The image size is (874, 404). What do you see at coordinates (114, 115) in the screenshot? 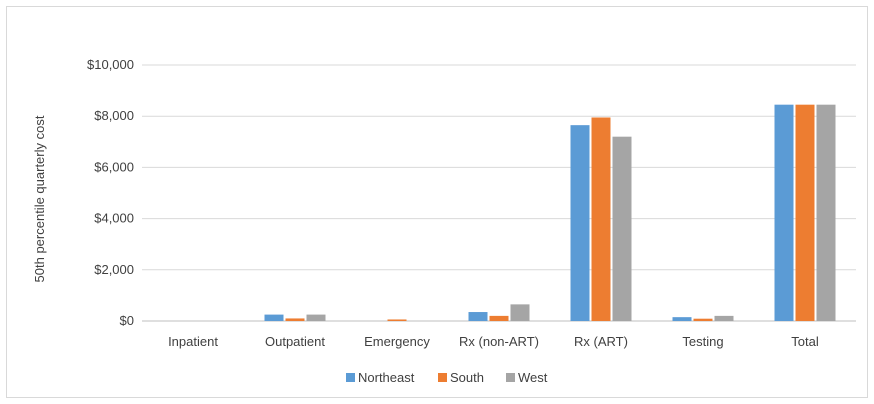
I see `y-tick-label: $8,000` at bounding box center [114, 115].